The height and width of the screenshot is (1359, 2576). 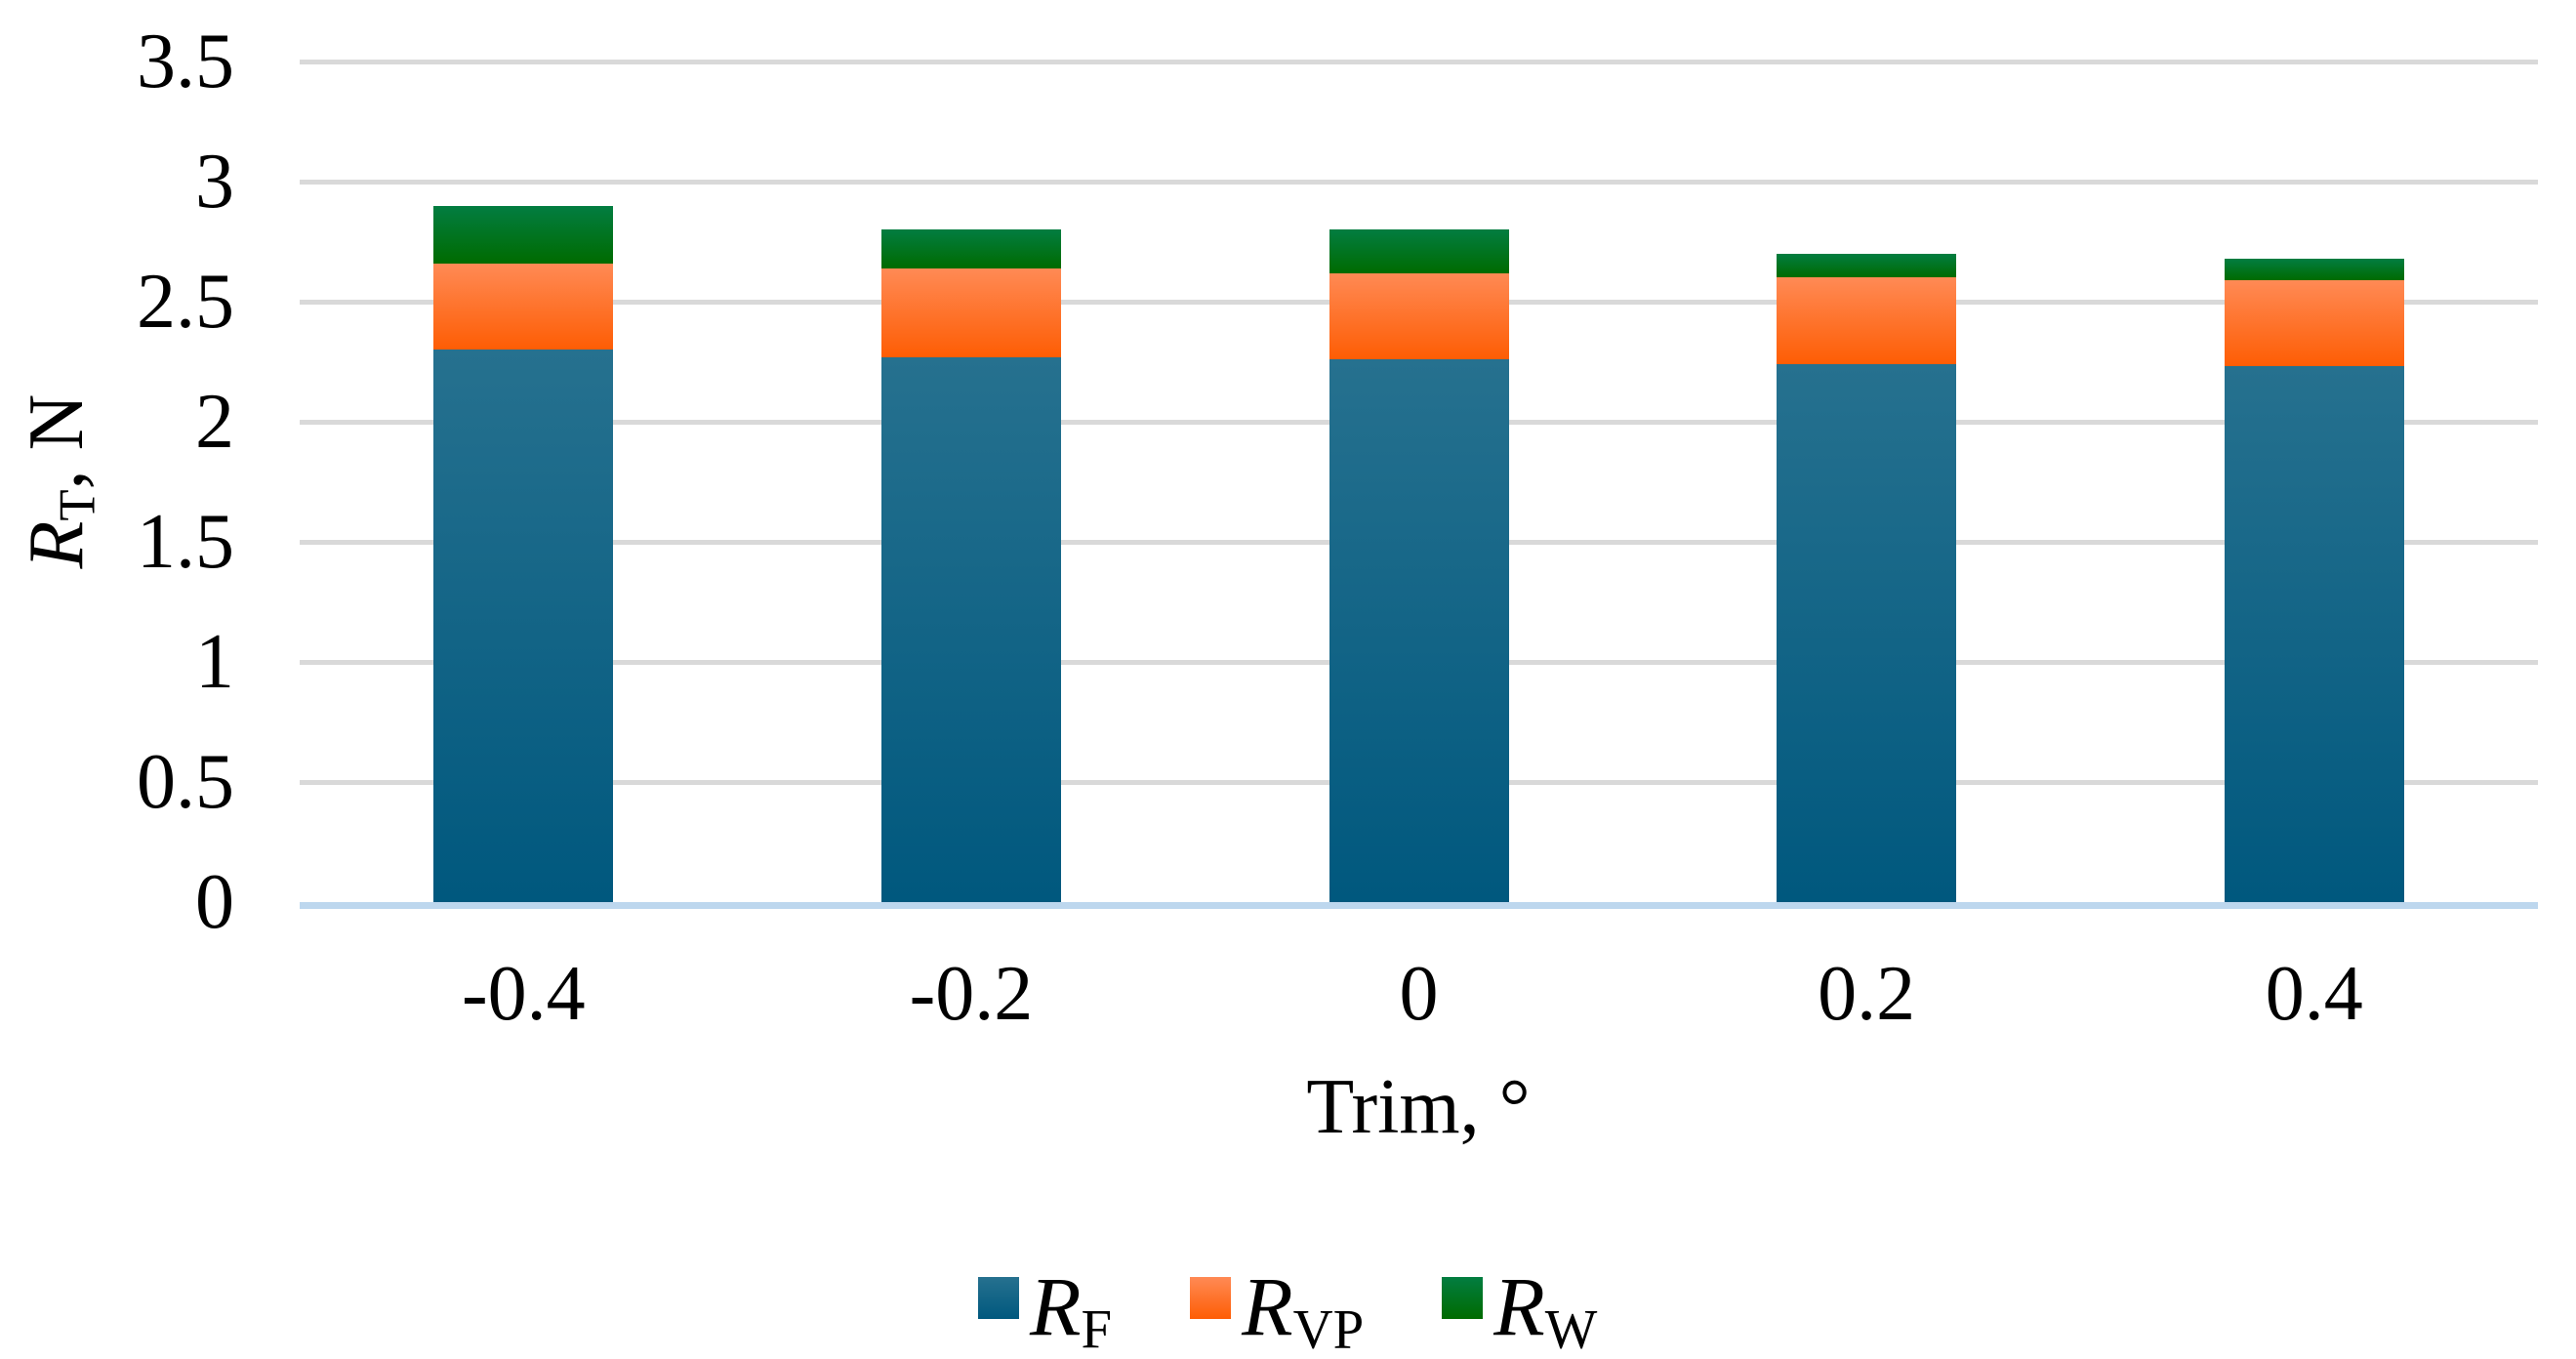 What do you see at coordinates (214, 662) in the screenshot?
I see `y-tick-label-1: 1` at bounding box center [214, 662].